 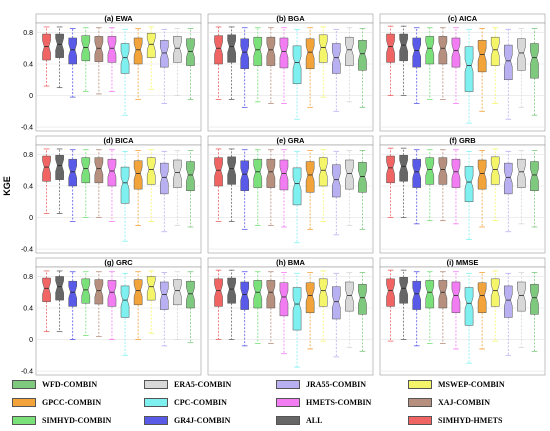 What do you see at coordinates (118, 262) in the screenshot?
I see `panel-title: (g) GRC` at bounding box center [118, 262].